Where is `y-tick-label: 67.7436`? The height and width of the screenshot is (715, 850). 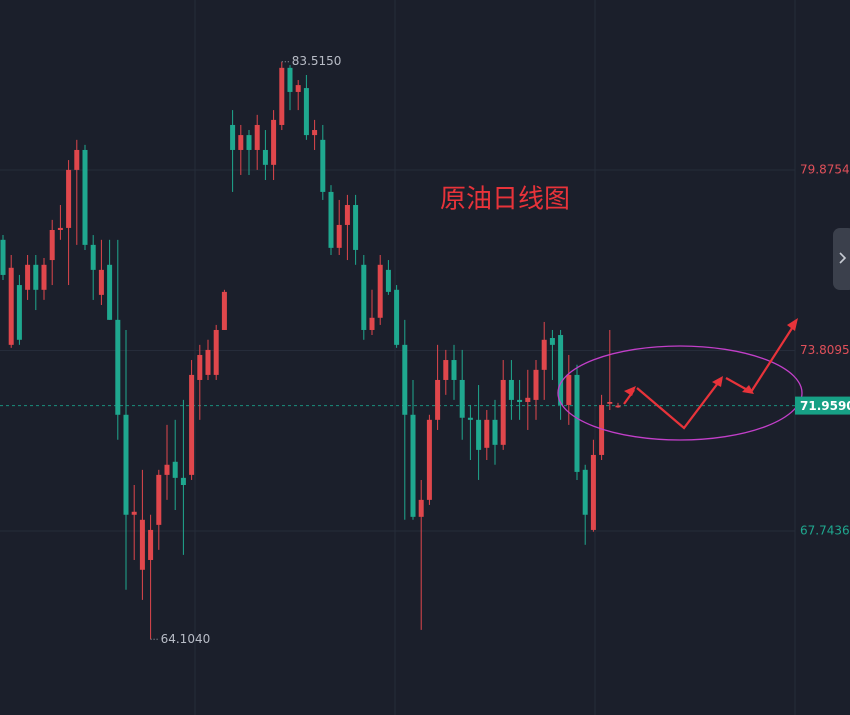 y-tick-label: 67.7436 is located at coordinates (825, 531).